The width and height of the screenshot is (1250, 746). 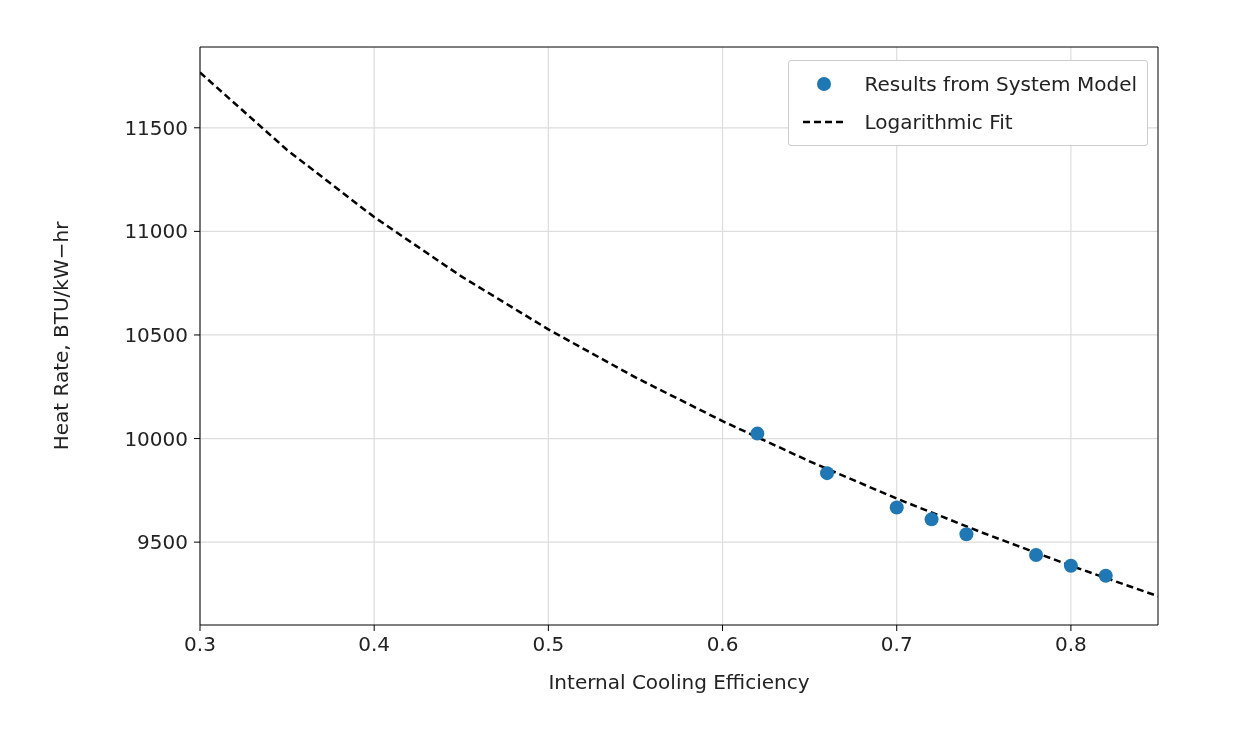 What do you see at coordinates (896, 644) in the screenshot?
I see `x-tick-label: 0.7` at bounding box center [896, 644].